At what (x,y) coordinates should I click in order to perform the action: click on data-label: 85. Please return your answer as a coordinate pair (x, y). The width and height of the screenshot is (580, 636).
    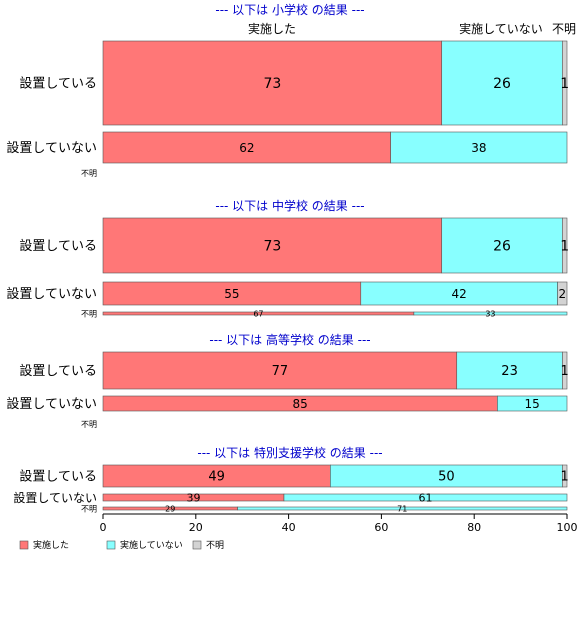
    Looking at the image, I should click on (300, 404).